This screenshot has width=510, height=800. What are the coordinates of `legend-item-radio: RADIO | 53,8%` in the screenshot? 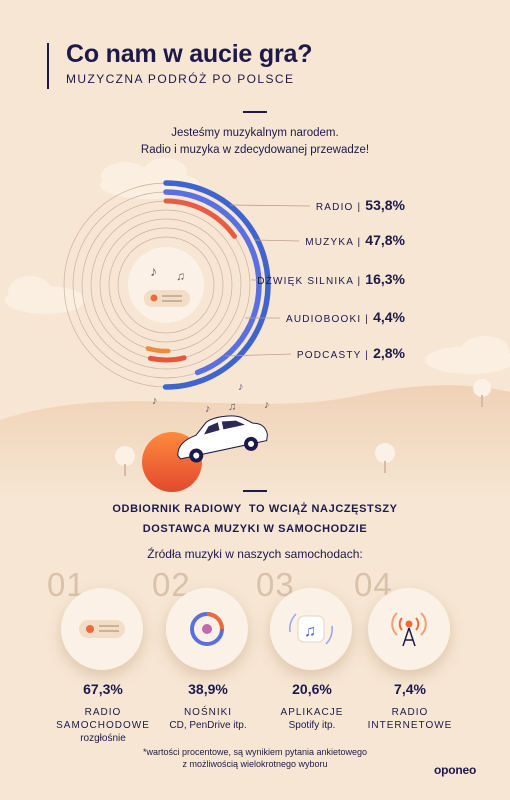 It's located at (361, 205).